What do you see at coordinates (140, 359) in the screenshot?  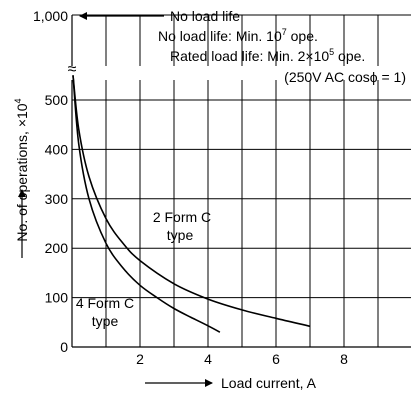 I see `x-tick-label-2: 2` at bounding box center [140, 359].